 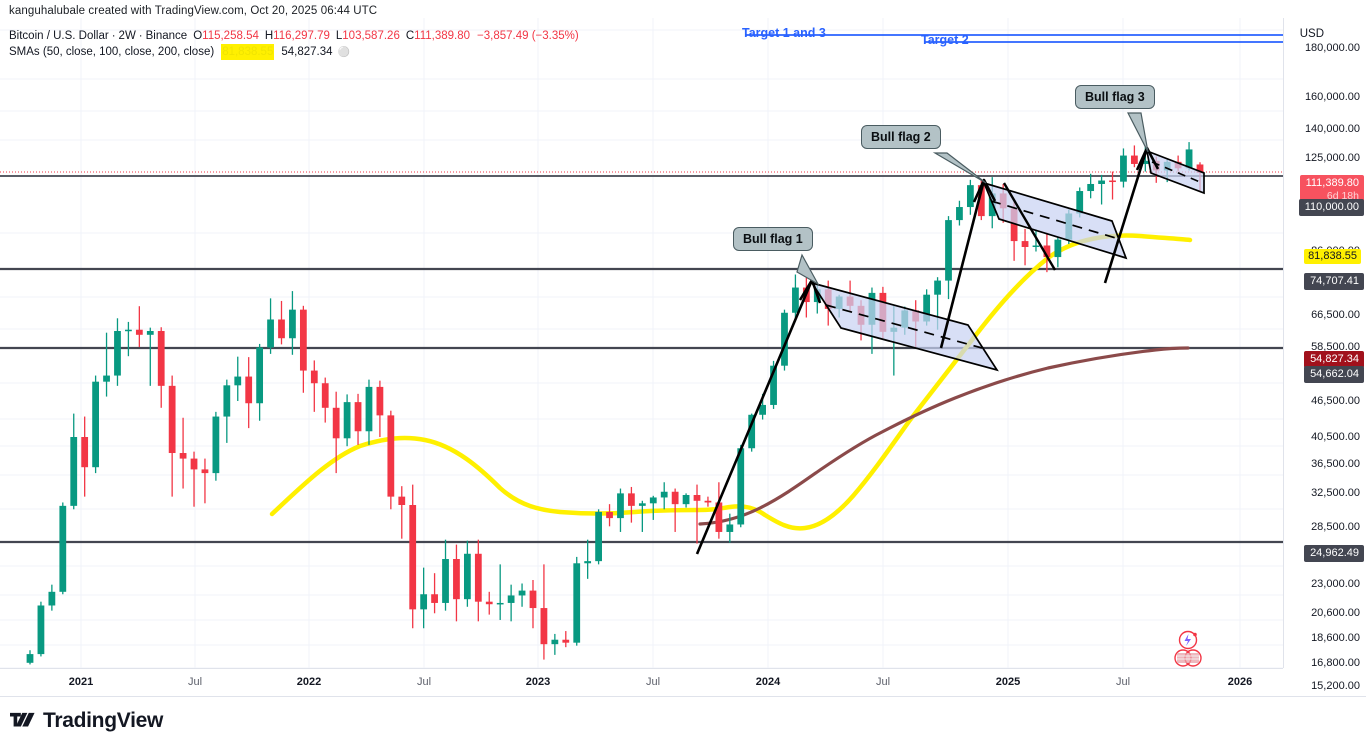 What do you see at coordinates (1332, 256) in the screenshot?
I see `sma-81838-tag: 81,838.55` at bounding box center [1332, 256].